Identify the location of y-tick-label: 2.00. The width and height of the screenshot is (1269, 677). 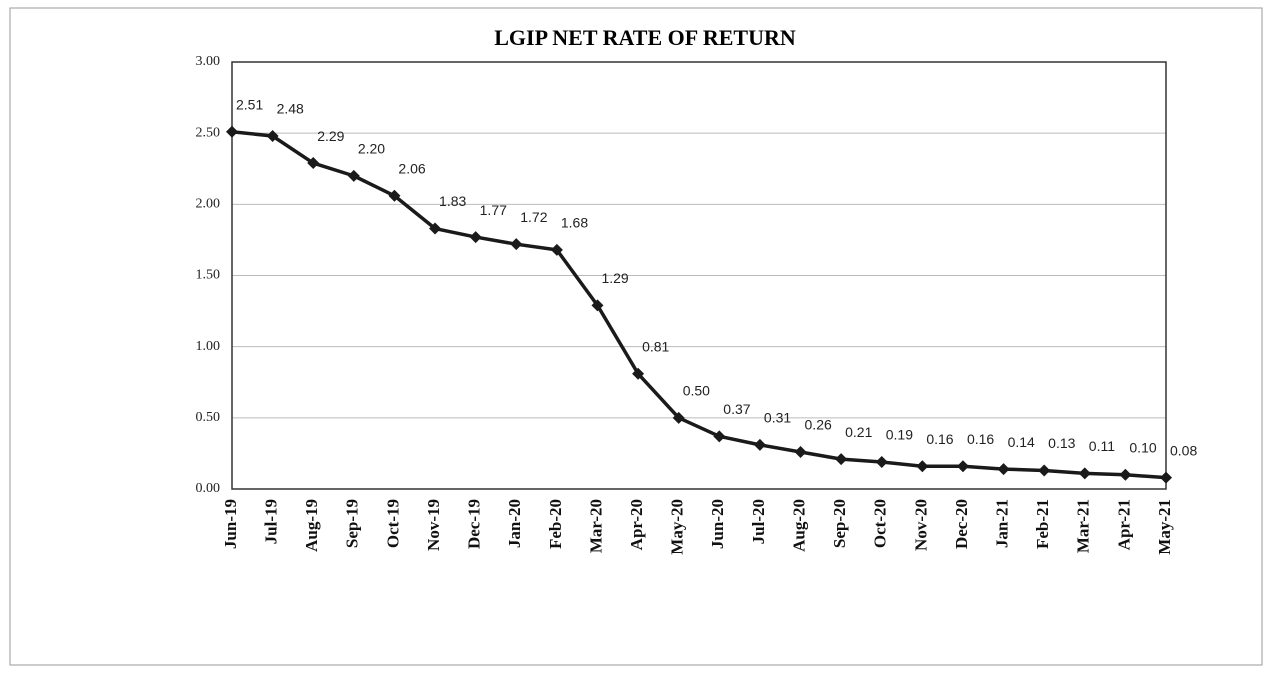
(208, 204).